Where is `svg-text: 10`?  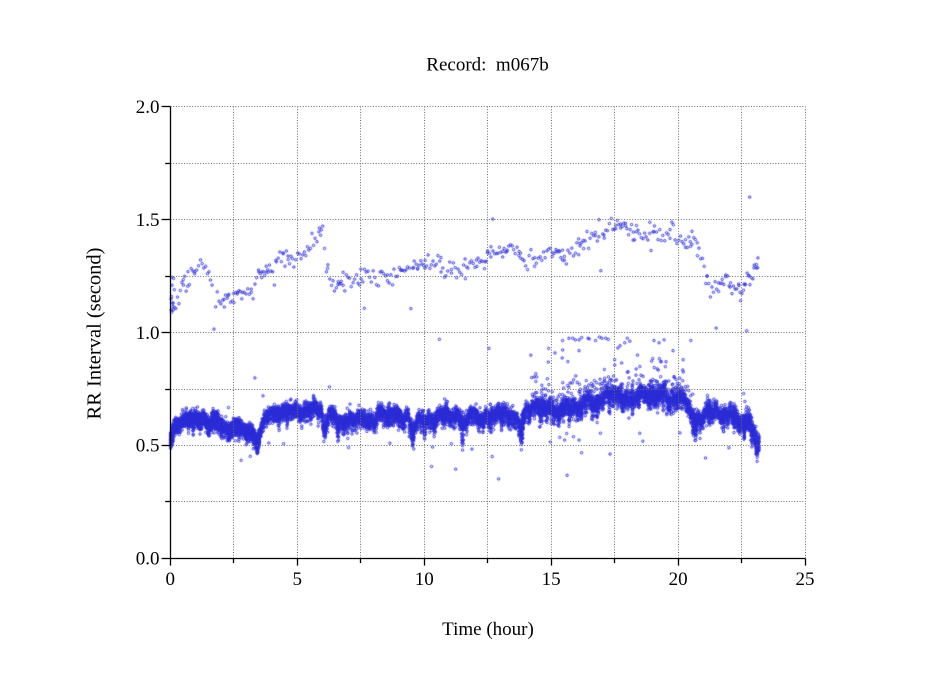
svg-text: 10 is located at coordinates (424, 579).